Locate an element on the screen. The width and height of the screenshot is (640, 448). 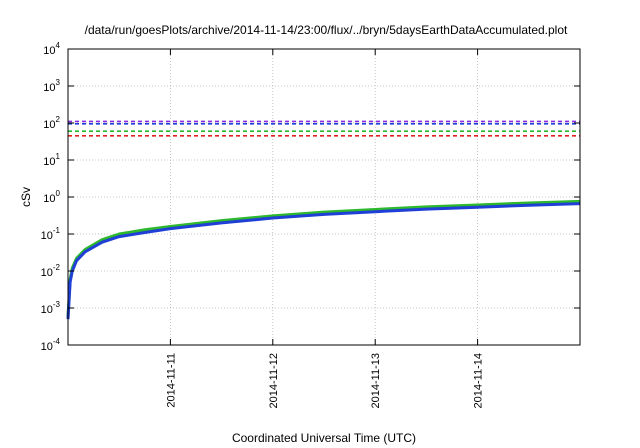
y-tick-label: 10² is located at coordinates (51, 123).